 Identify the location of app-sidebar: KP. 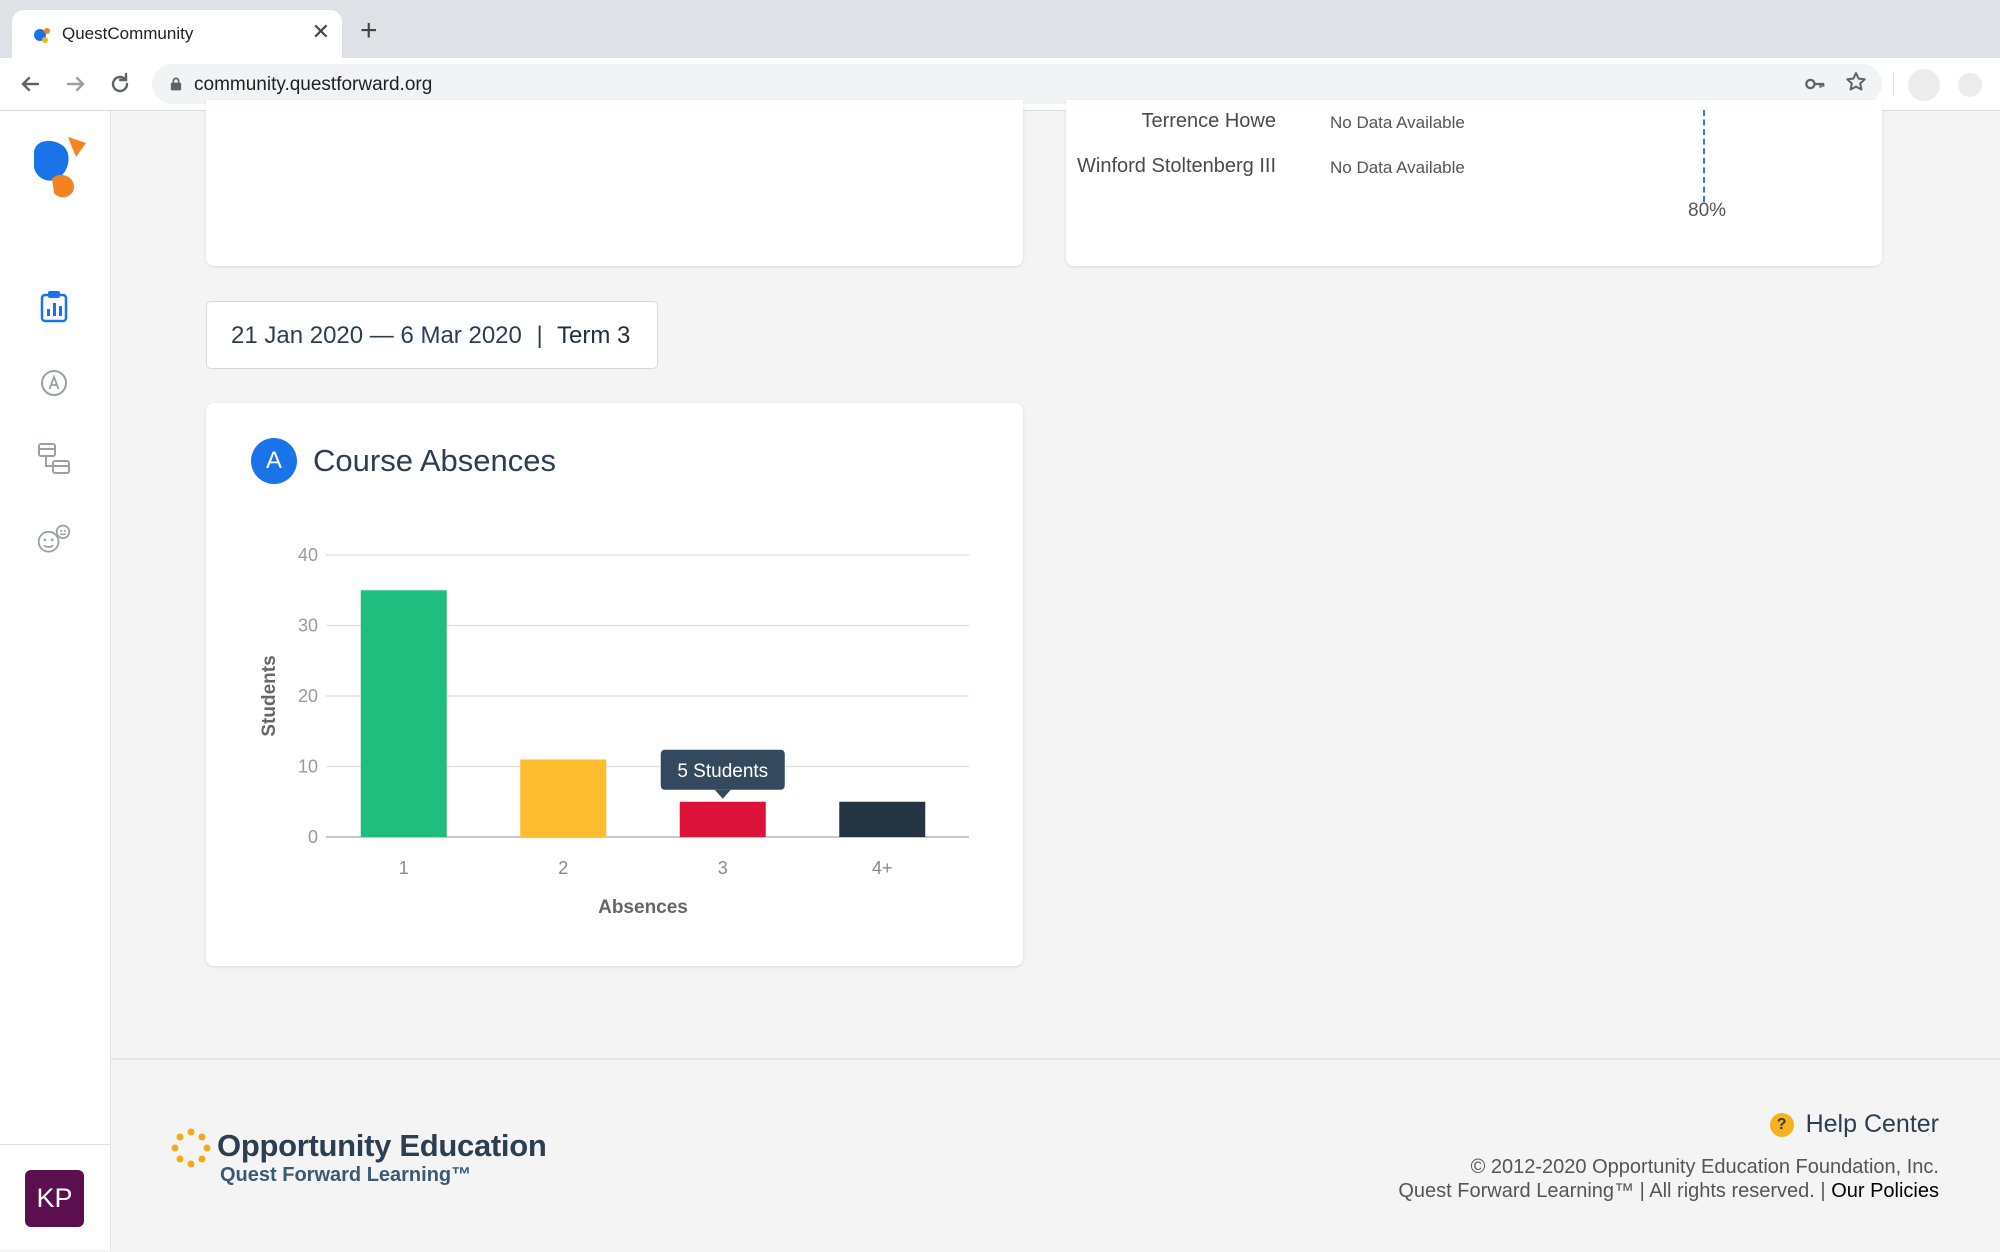
(55, 680).